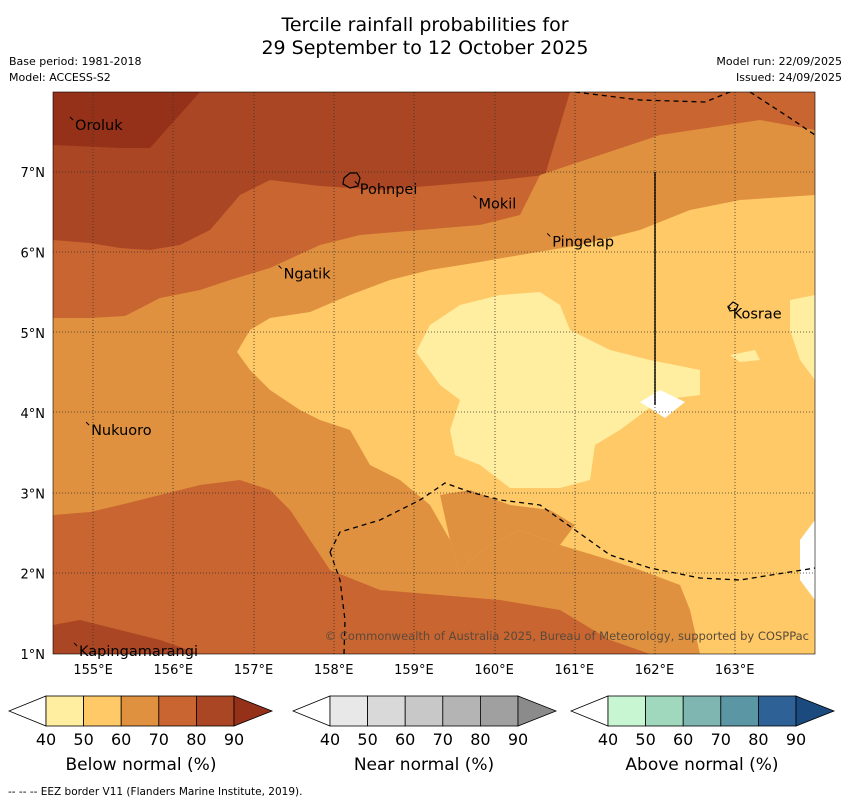  I want to click on place-label-oroluk: Oroluk, so click(99, 126).